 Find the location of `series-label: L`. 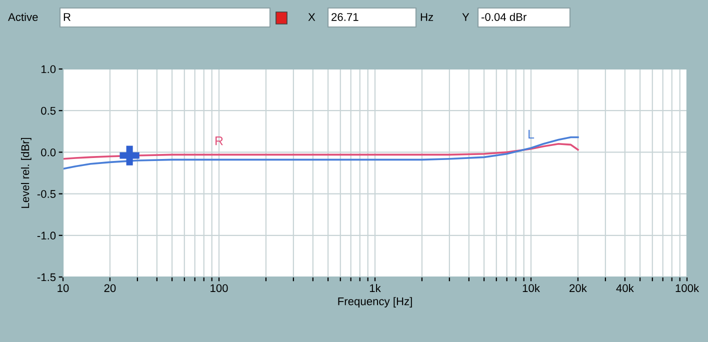

series-label: L is located at coordinates (531, 134).